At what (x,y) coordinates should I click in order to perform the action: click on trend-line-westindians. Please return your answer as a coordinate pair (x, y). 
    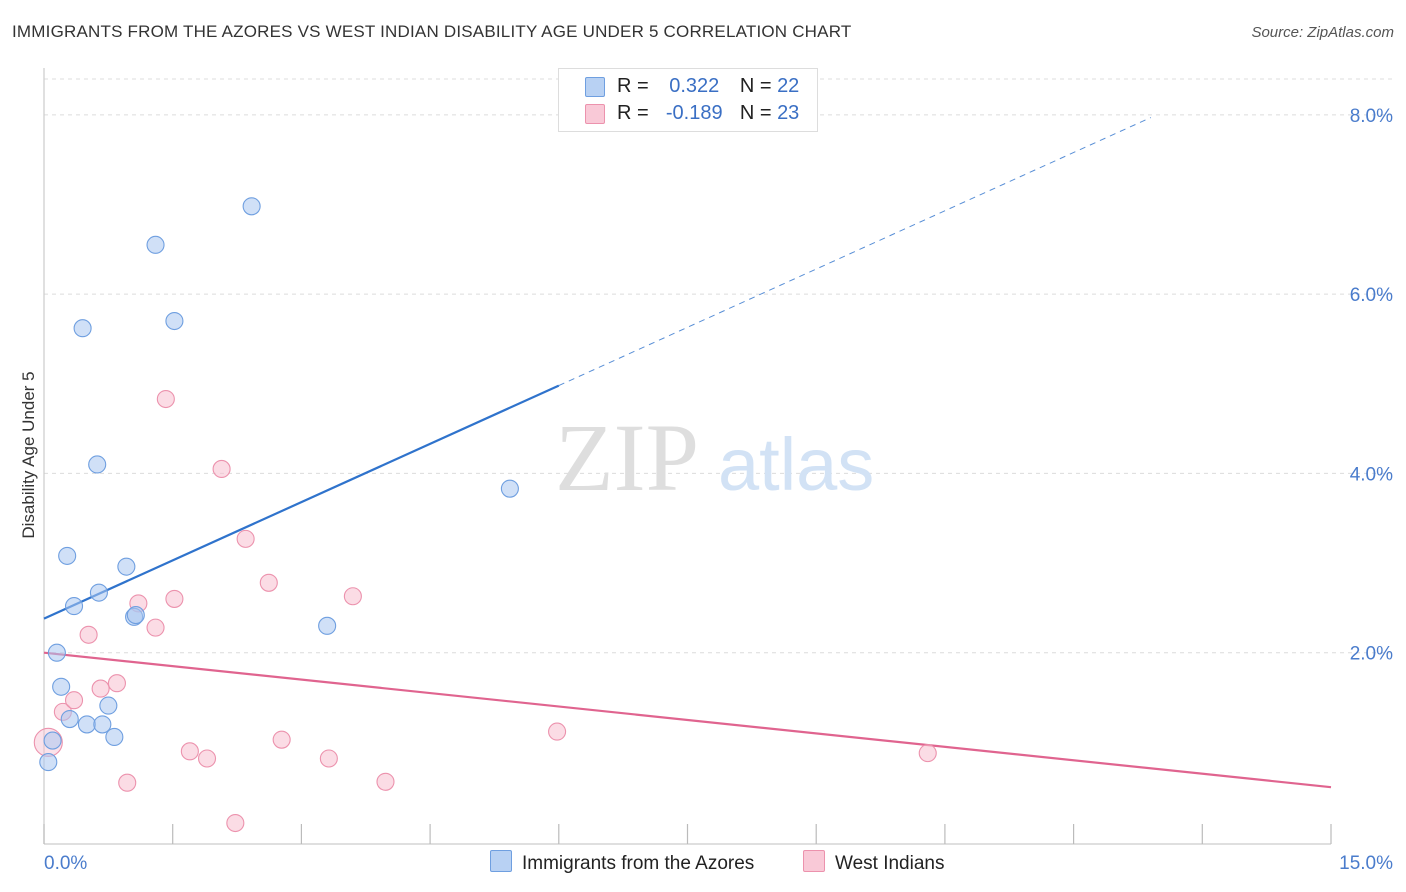
    Looking at the image, I should click on (687, 720).